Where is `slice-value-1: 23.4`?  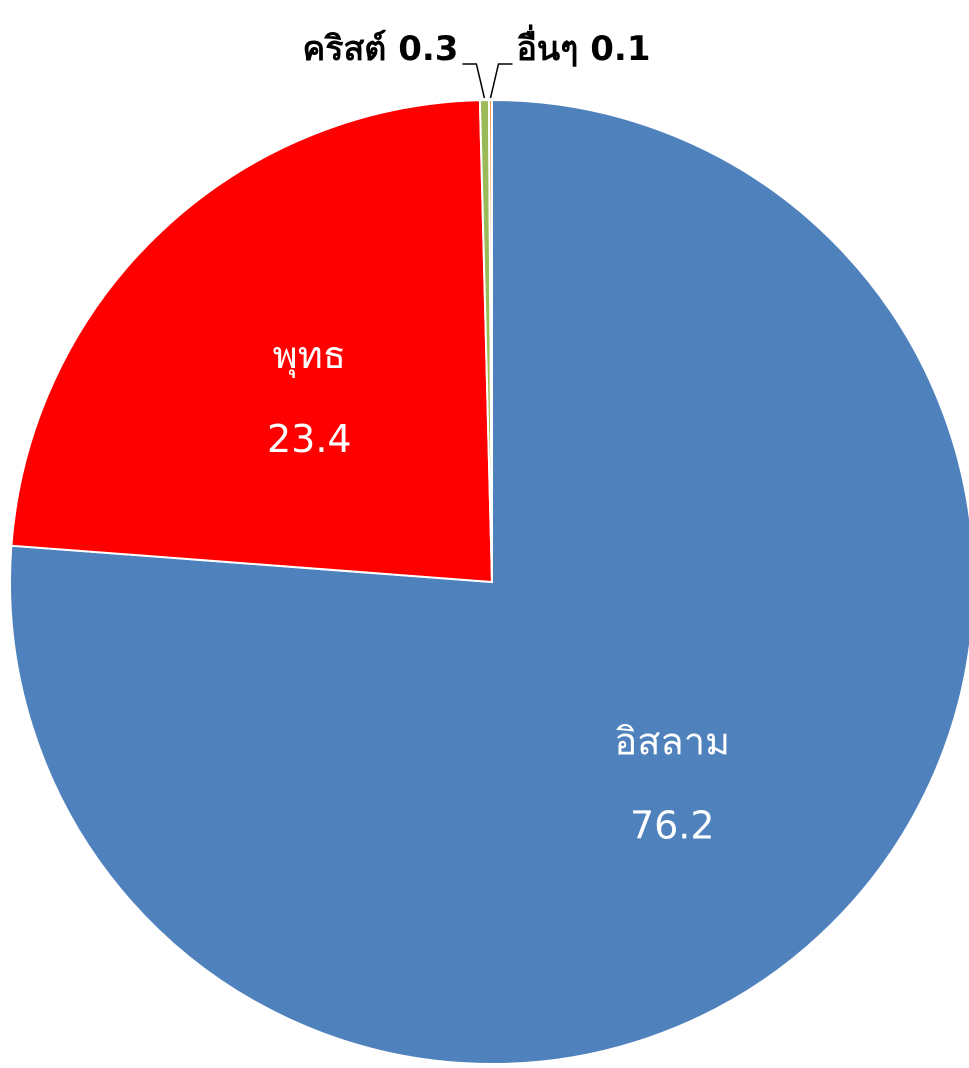
slice-value-1: 23.4 is located at coordinates (309, 439).